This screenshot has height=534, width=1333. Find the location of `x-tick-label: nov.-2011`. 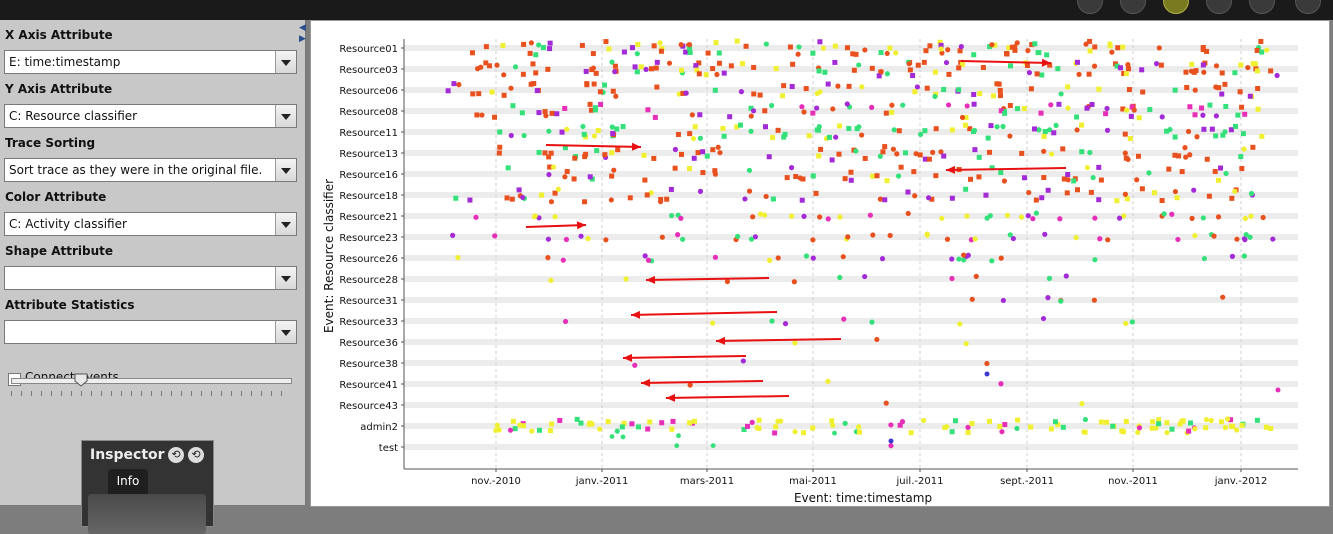

x-tick-label: nov.-2011 is located at coordinates (1133, 481).